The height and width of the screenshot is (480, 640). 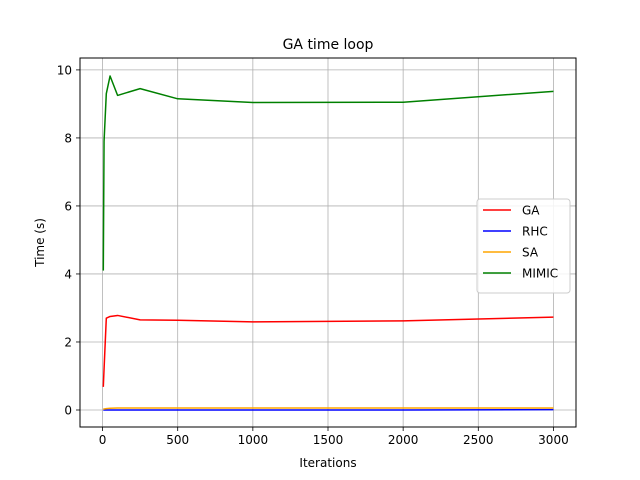 What do you see at coordinates (327, 463) in the screenshot?
I see `x-axis-label: Iterations` at bounding box center [327, 463].